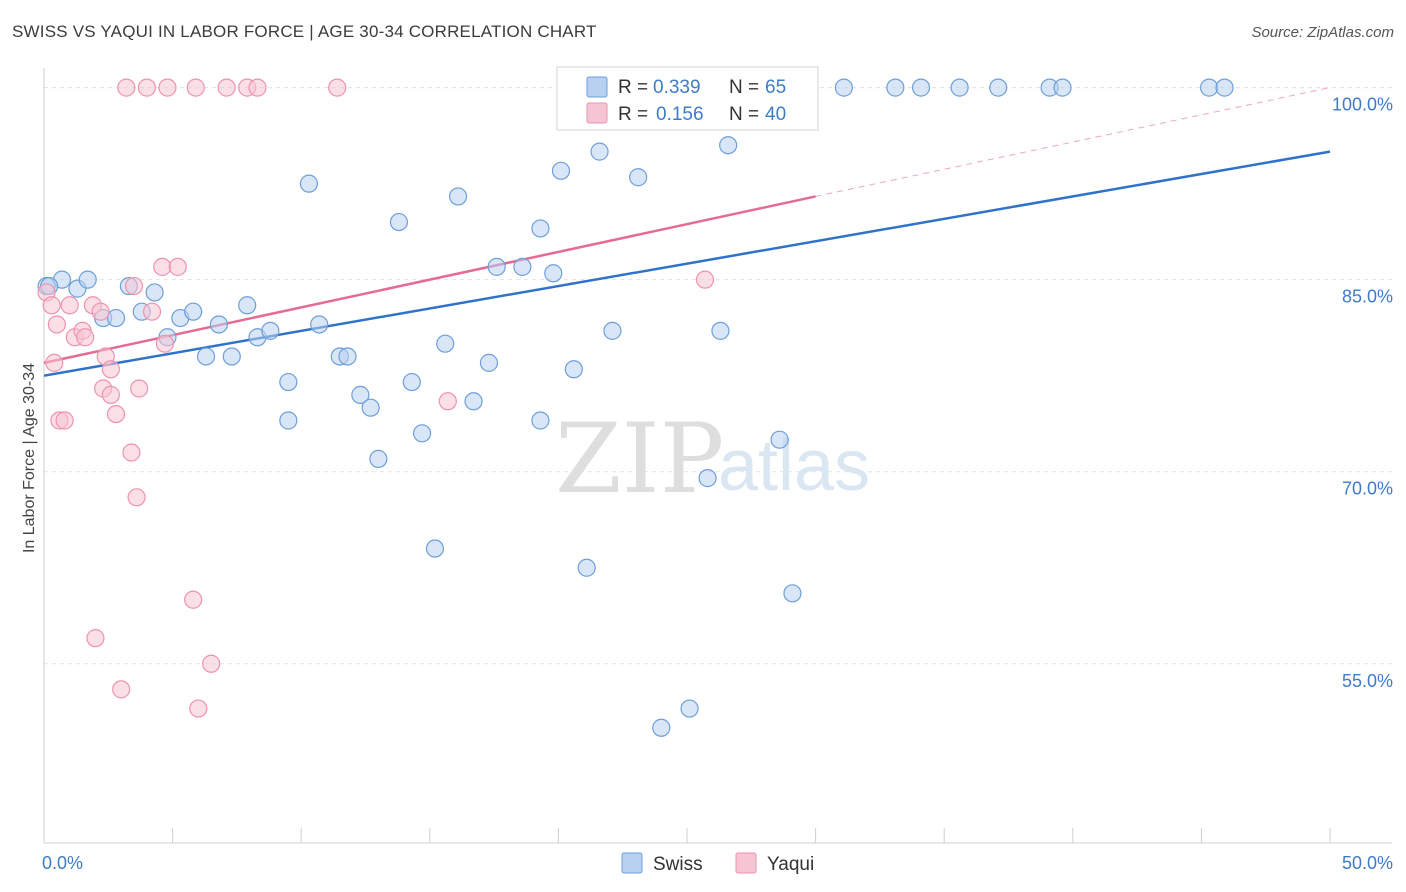 This screenshot has width=1406, height=892. Describe the element at coordinates (597, 113) in the screenshot. I see `legend-swatch-yaqui` at that location.